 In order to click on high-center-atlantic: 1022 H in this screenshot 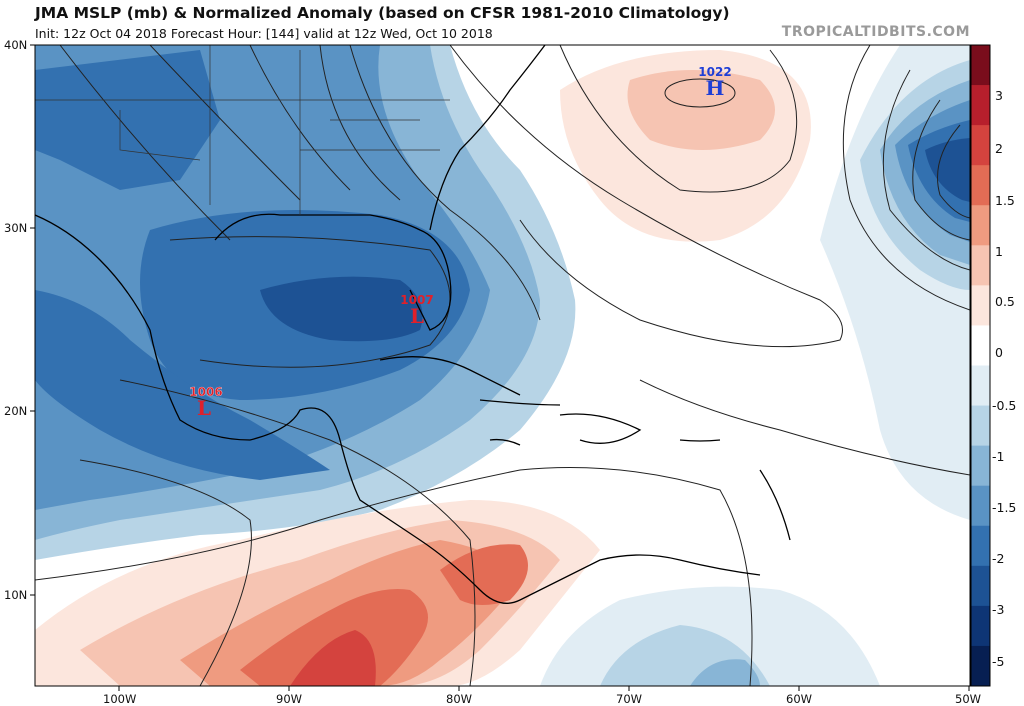, I will do `click(715, 82)`.